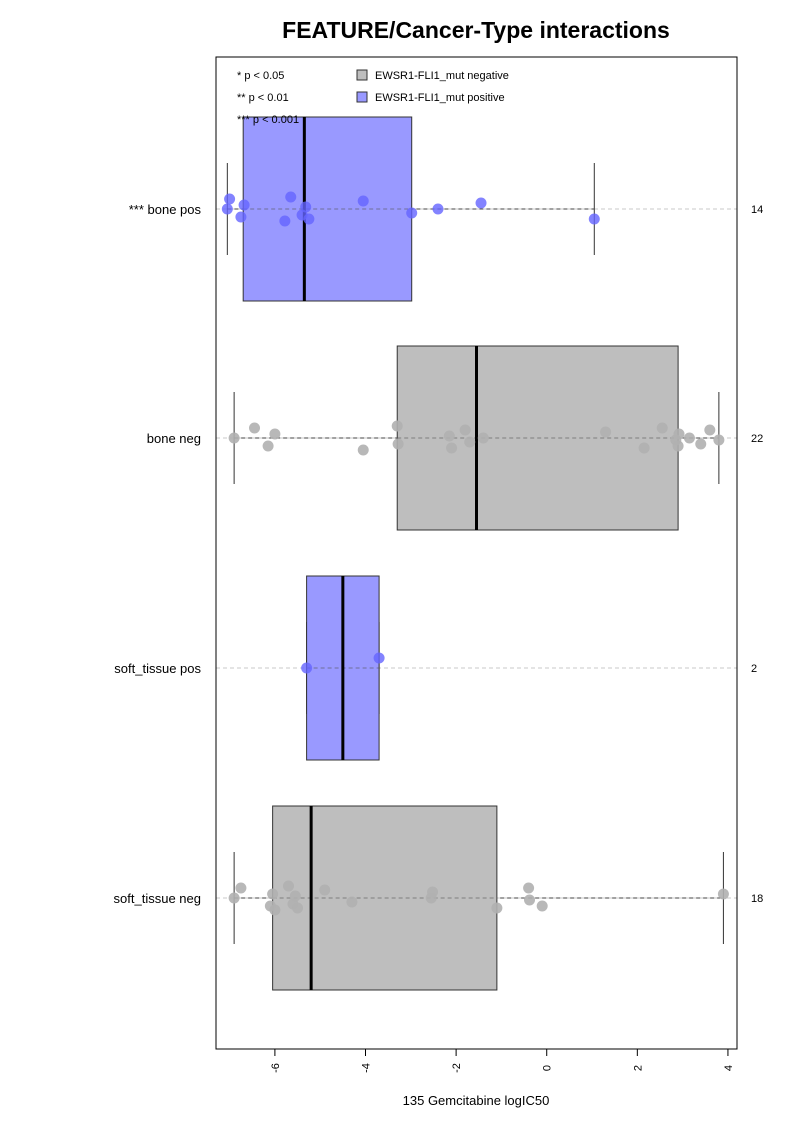 This screenshot has width=793, height=1122. What do you see at coordinates (440, 98) in the screenshot?
I see `legend-label: EWSR1-FLI1_mut positive` at bounding box center [440, 98].